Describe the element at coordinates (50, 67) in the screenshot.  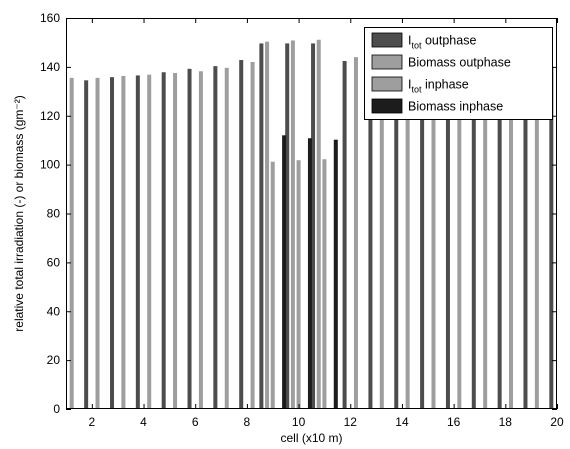
I see `y-tick-label: 140` at that location.